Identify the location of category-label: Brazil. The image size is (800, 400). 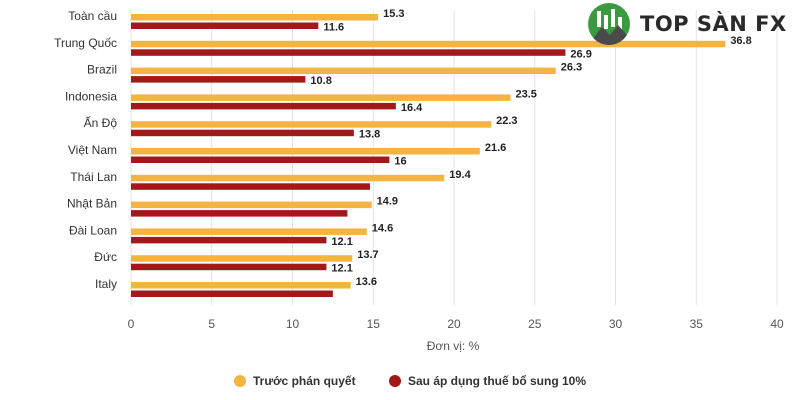
(102, 70).